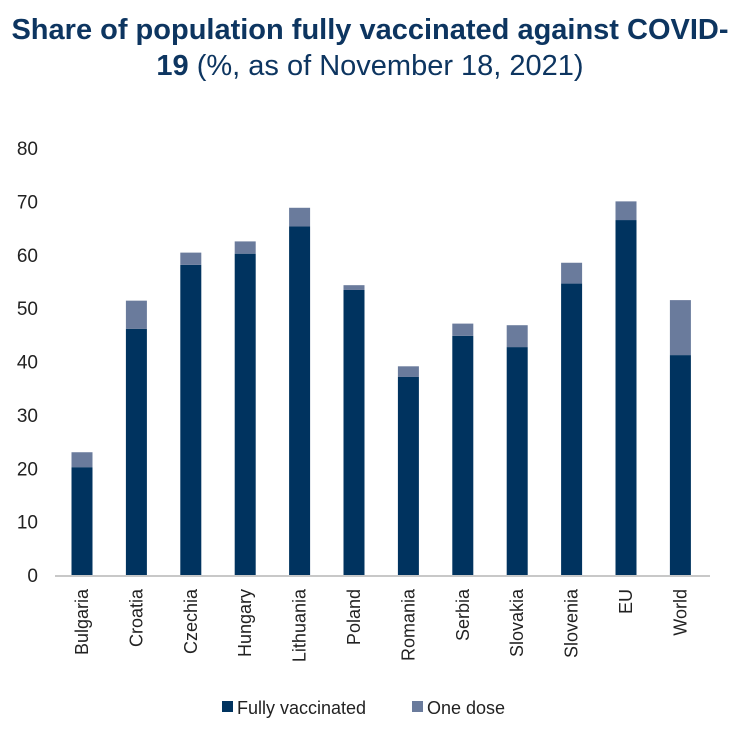 Image resolution: width=740 pixels, height=730 pixels. I want to click on x-tick-label: Poland, so click(354, 617).